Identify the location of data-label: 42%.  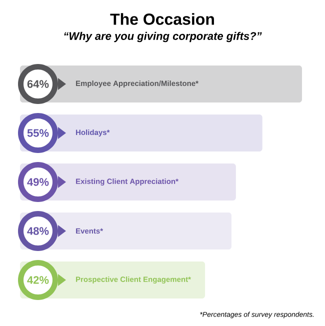
(38, 280).